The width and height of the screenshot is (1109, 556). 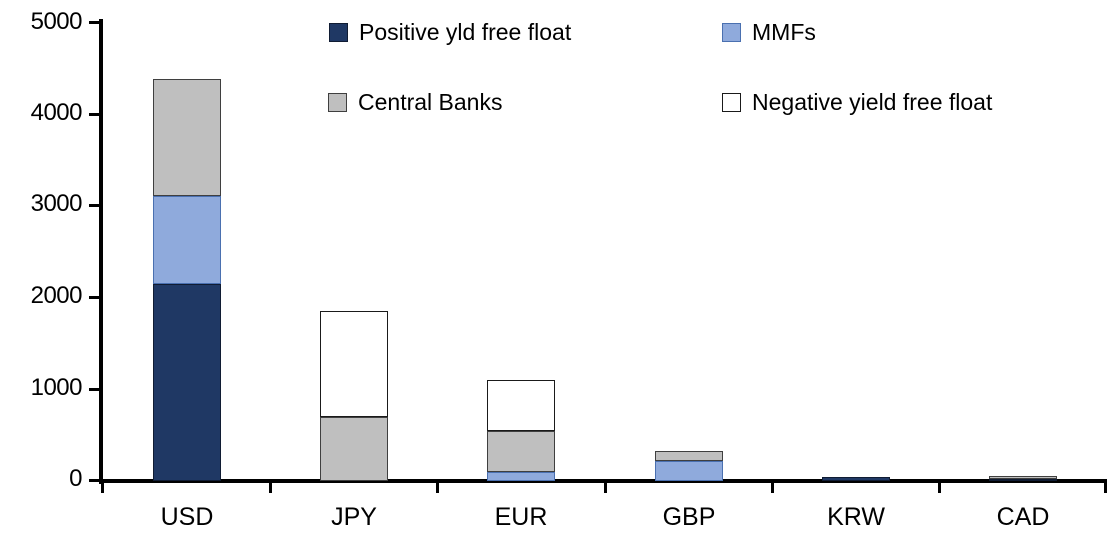 What do you see at coordinates (56, 112) in the screenshot?
I see `y-tick-label: 4000` at bounding box center [56, 112].